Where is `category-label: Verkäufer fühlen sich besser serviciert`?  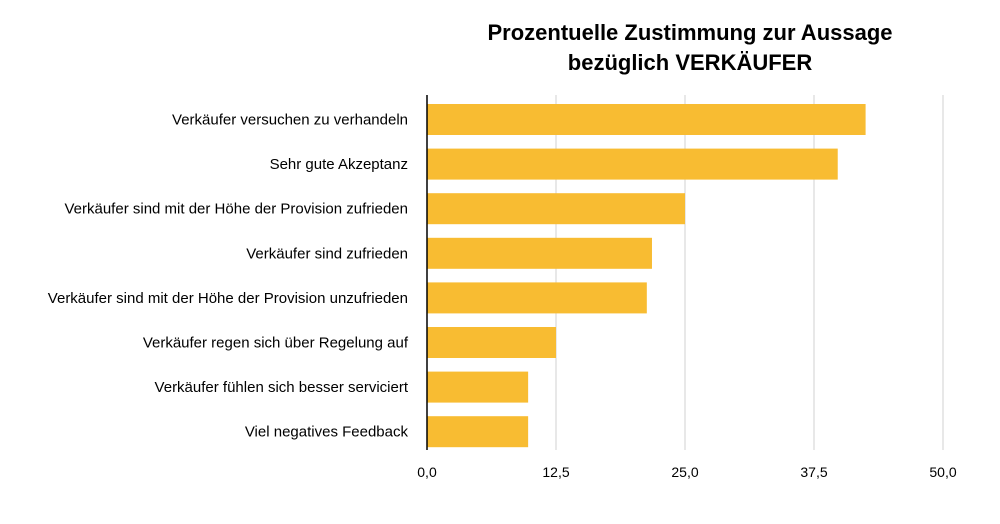
category-label: Verkäufer fühlen sich besser serviciert is located at coordinates (282, 387).